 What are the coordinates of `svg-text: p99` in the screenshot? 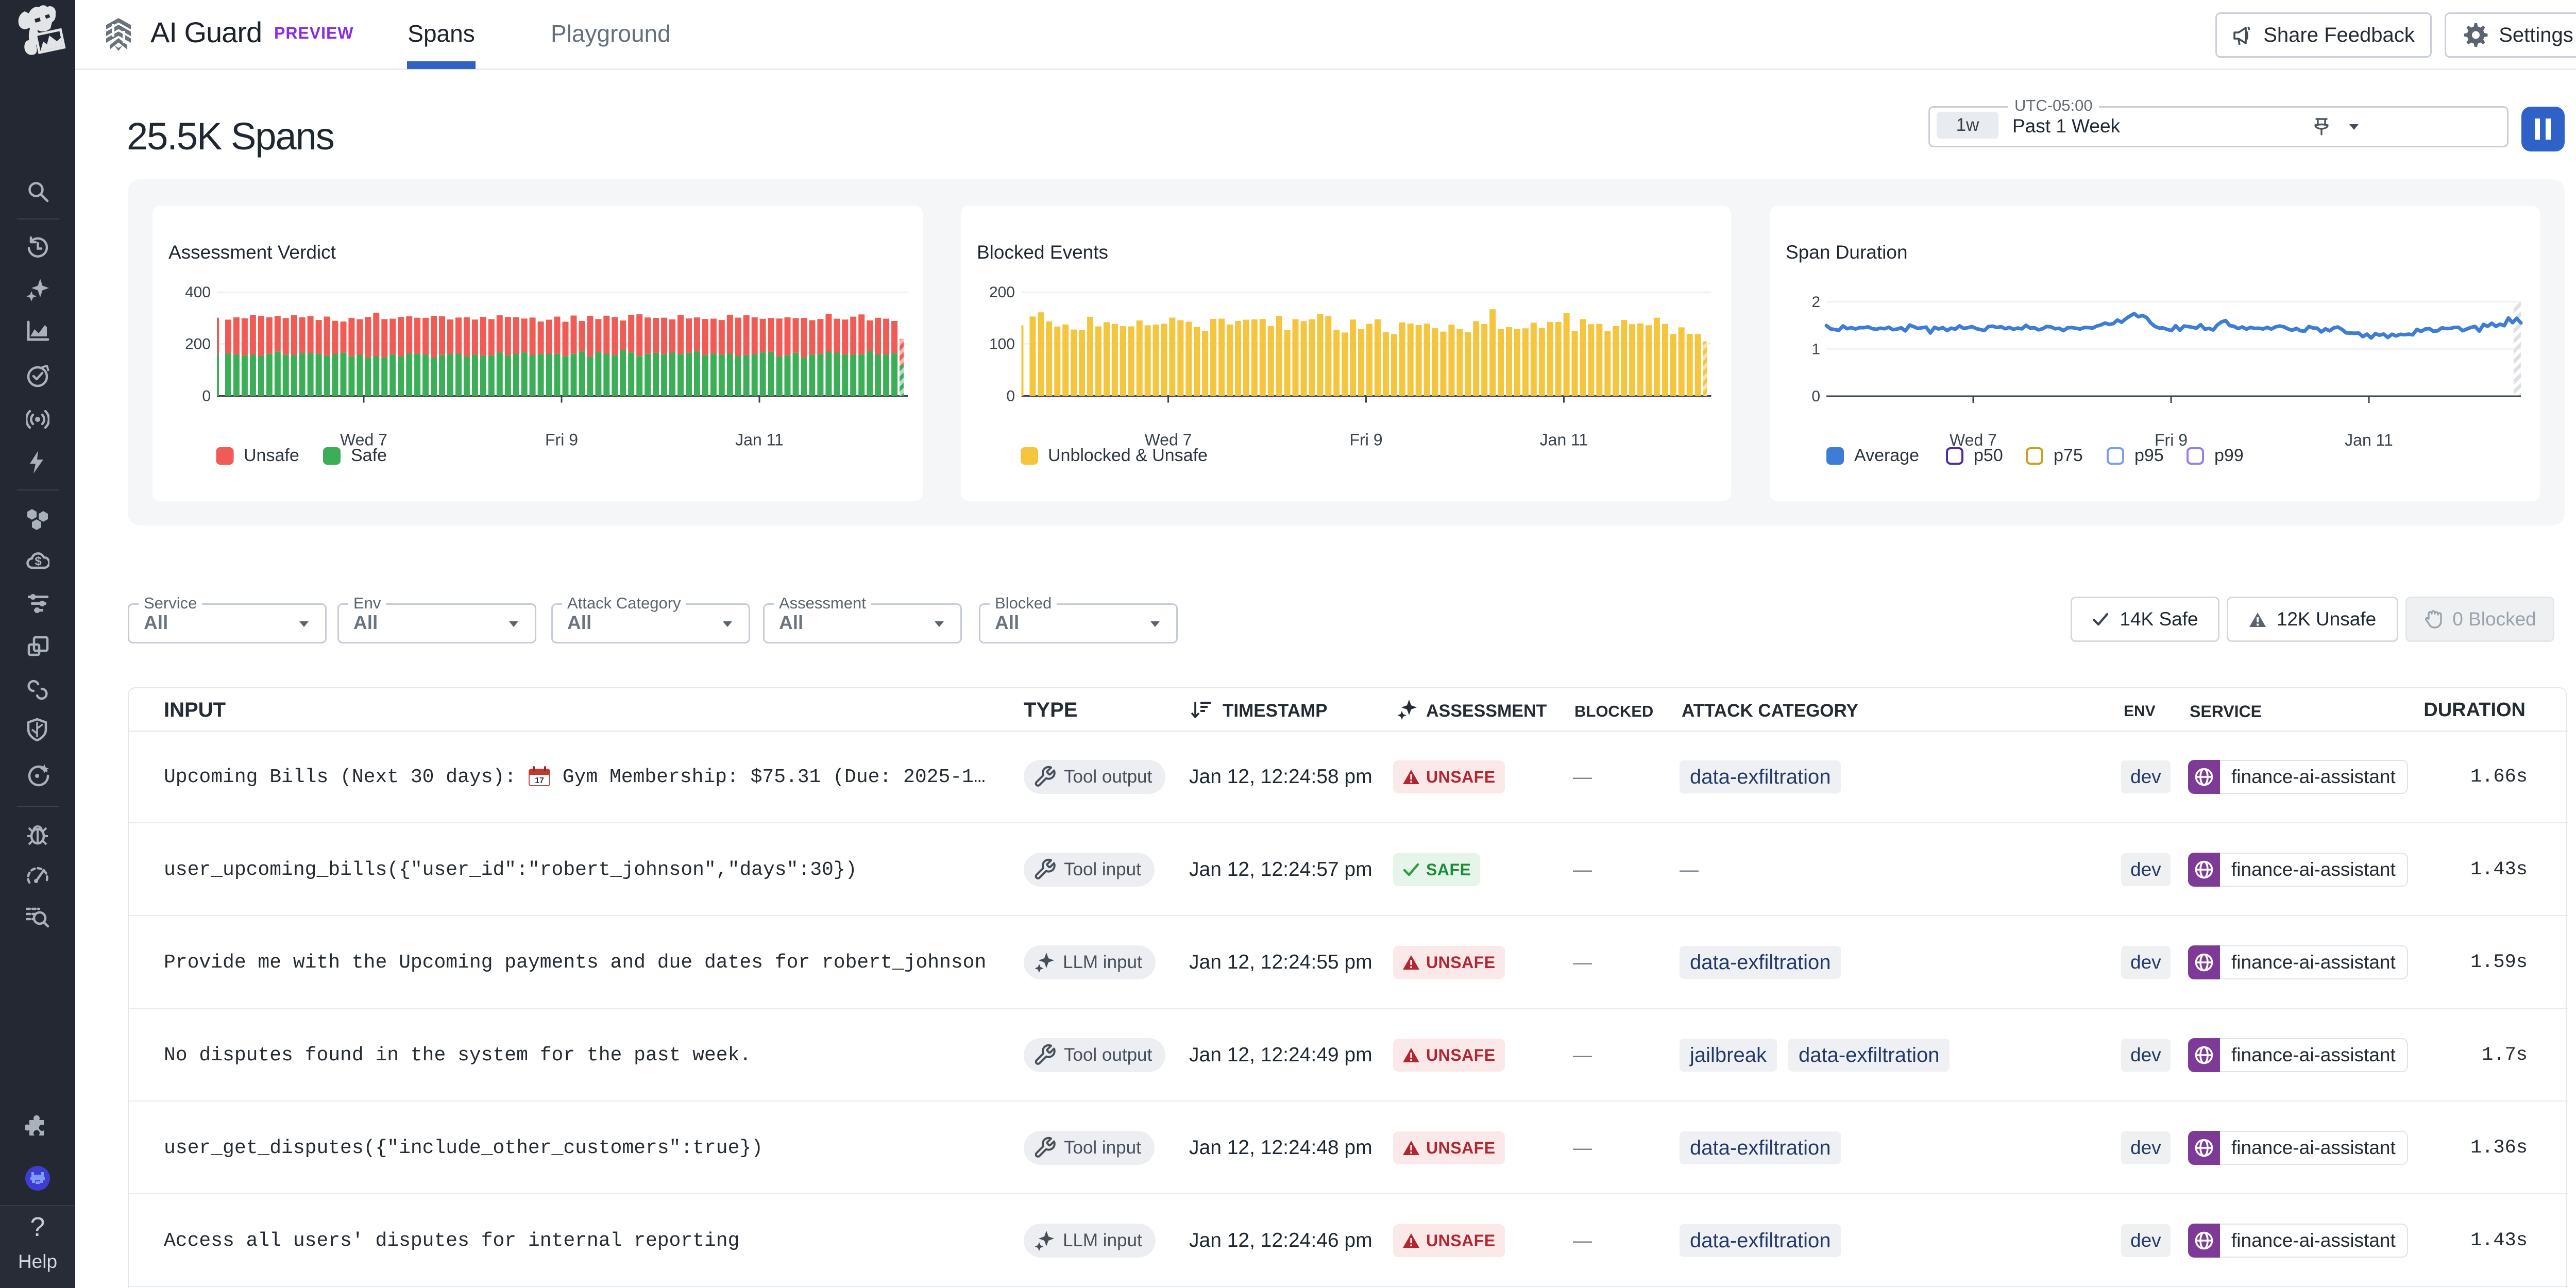 It's located at (2229, 455).